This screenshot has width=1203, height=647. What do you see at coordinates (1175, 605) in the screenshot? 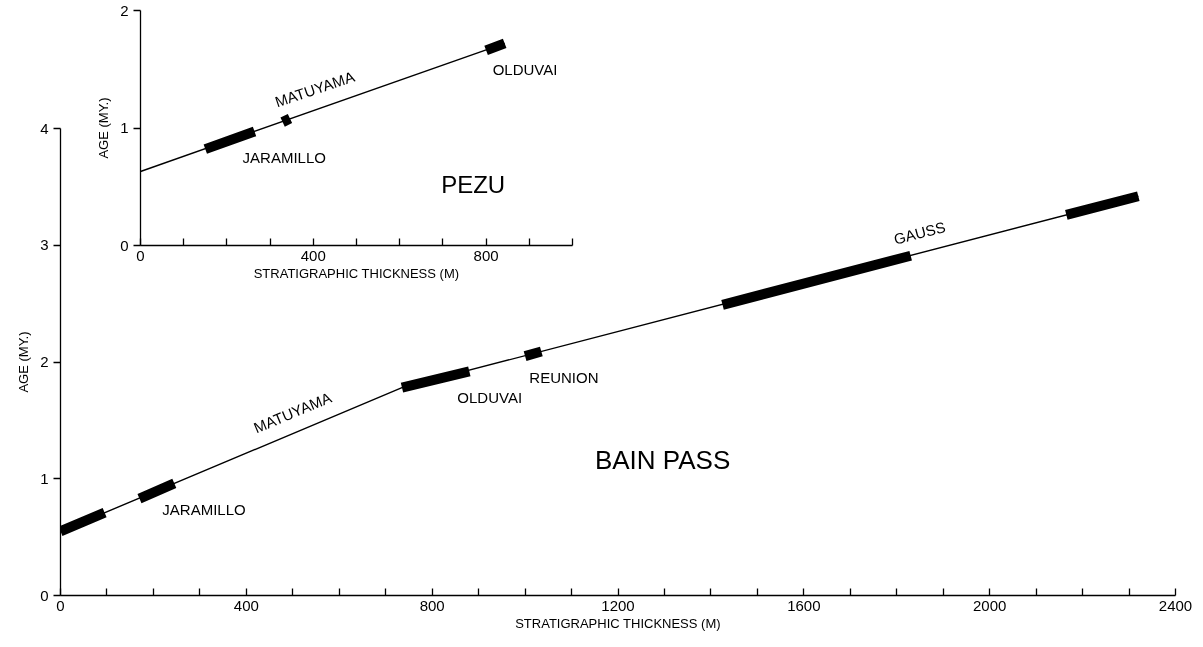
I see `x-tick-label: 2400` at bounding box center [1175, 605].